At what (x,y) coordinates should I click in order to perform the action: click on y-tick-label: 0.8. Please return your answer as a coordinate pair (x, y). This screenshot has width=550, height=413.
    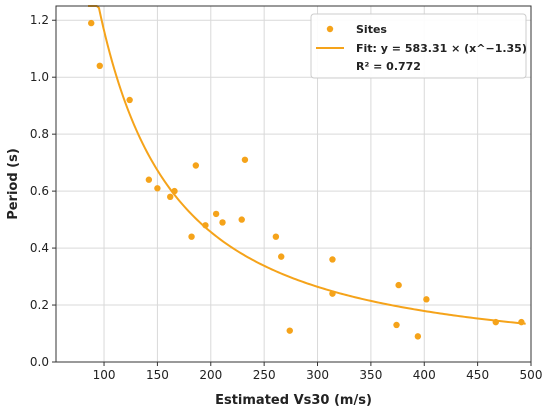
    Looking at the image, I should click on (39, 134).